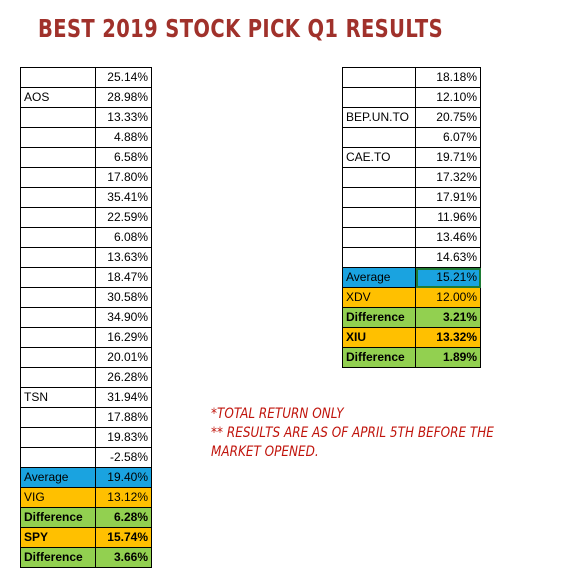  I want to click on summary-value-cell: 15.74%, so click(123, 537).